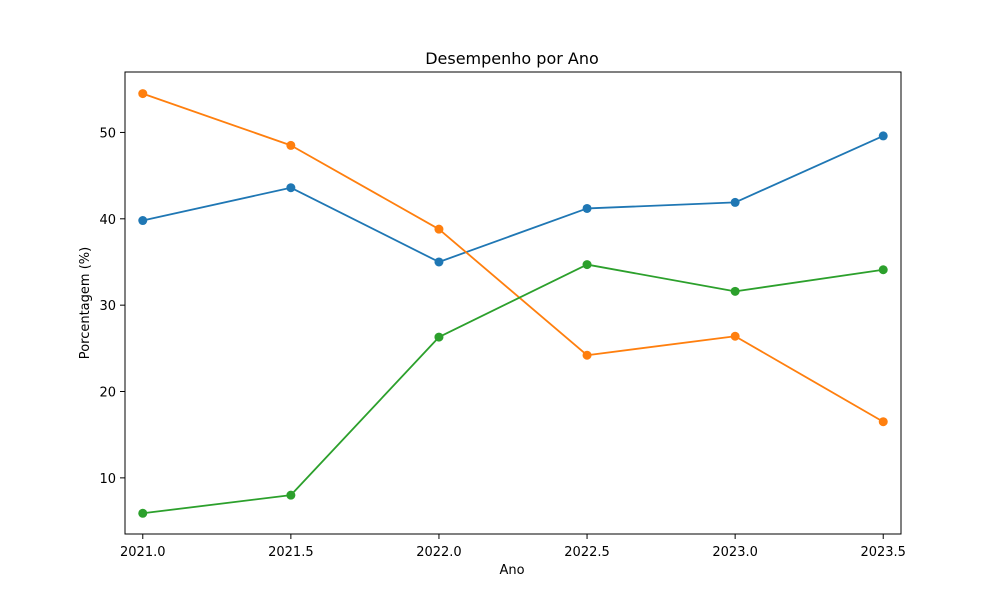 The height and width of the screenshot is (600, 1000). What do you see at coordinates (107, 133) in the screenshot?
I see `y-tick-label: 50` at bounding box center [107, 133].